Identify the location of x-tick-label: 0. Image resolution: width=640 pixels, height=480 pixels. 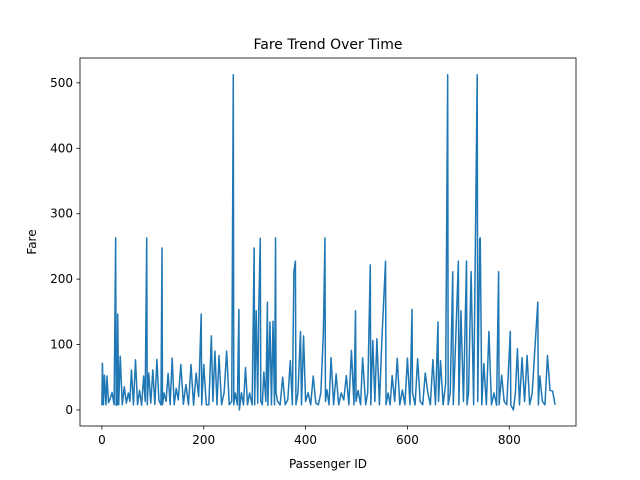
(102, 440).